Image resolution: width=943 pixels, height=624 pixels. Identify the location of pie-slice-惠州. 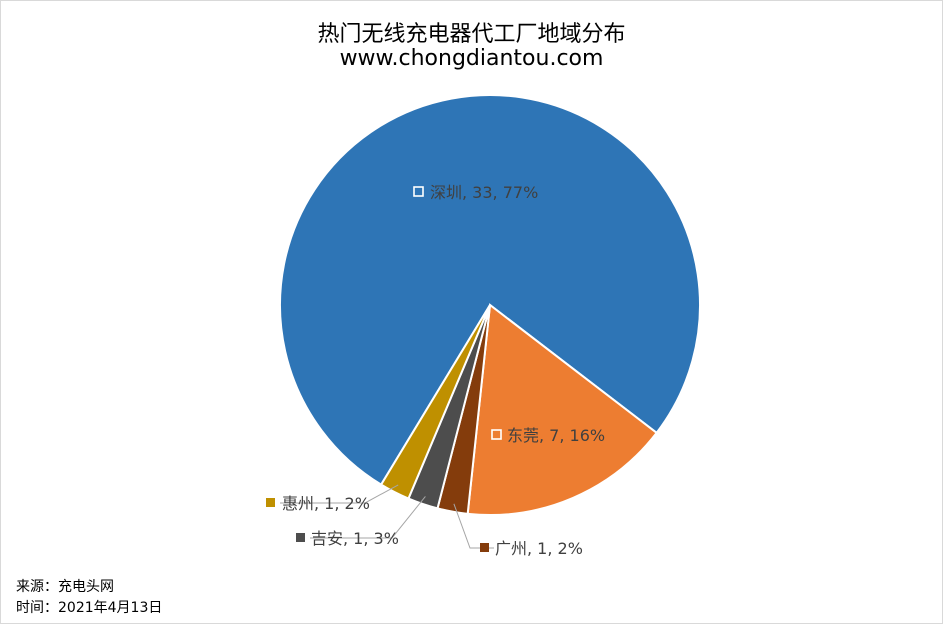
(435, 402).